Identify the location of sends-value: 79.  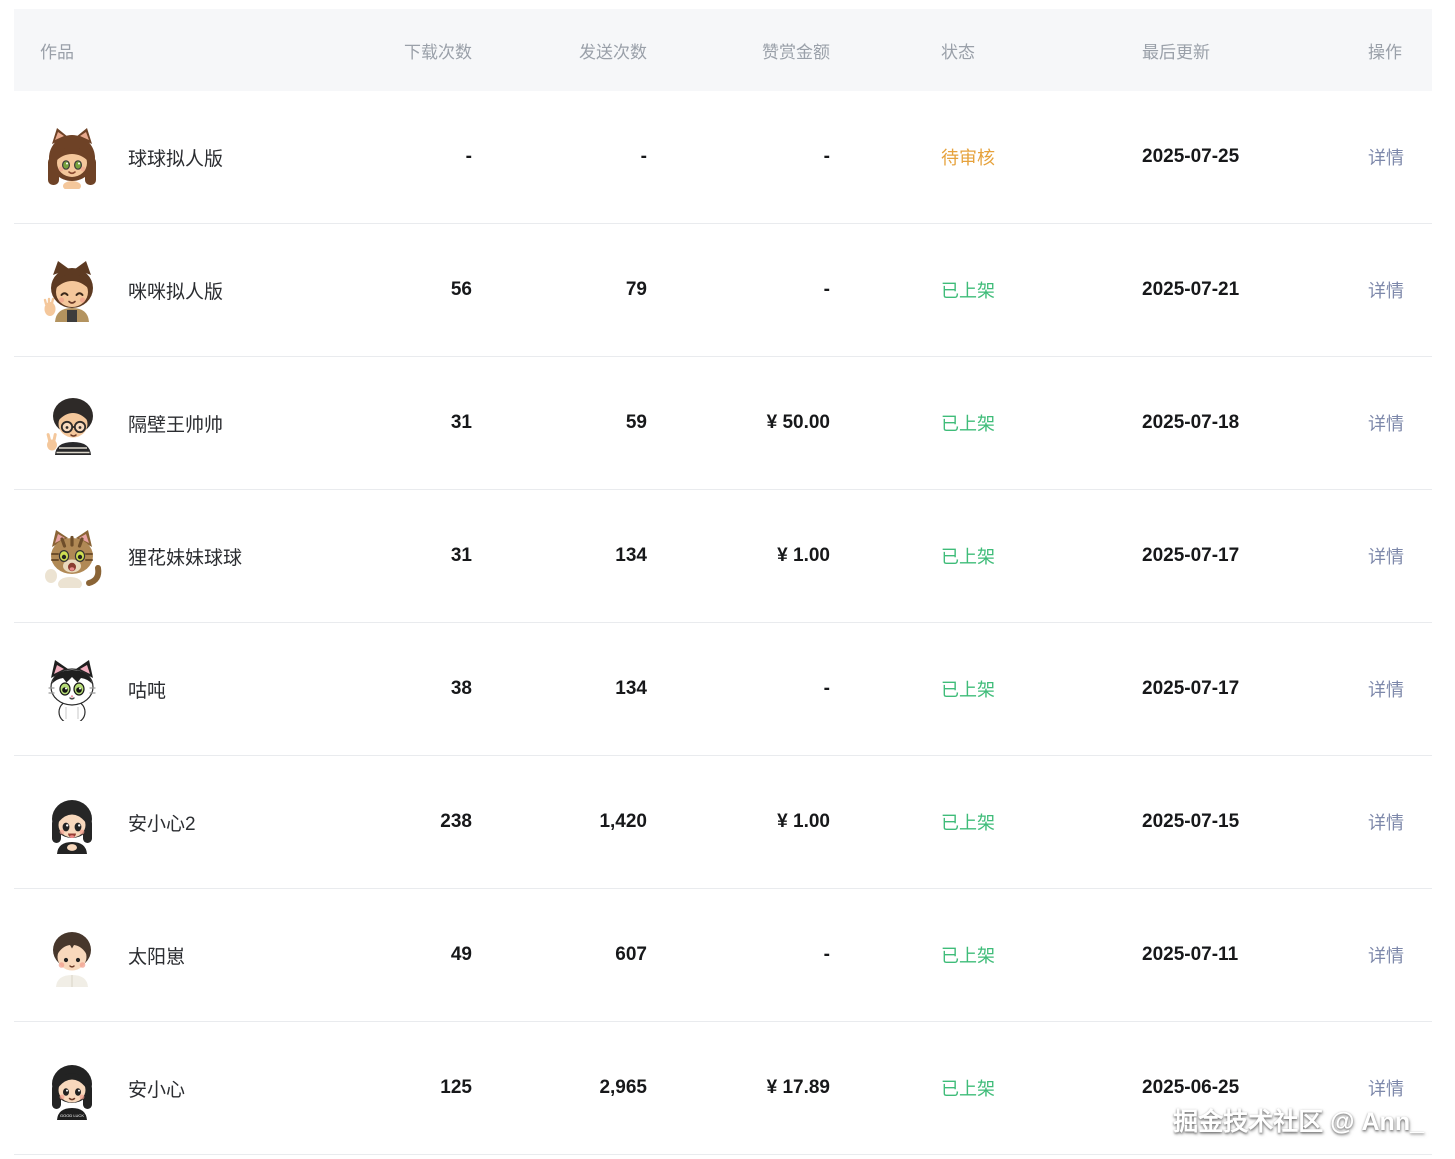
(636, 289).